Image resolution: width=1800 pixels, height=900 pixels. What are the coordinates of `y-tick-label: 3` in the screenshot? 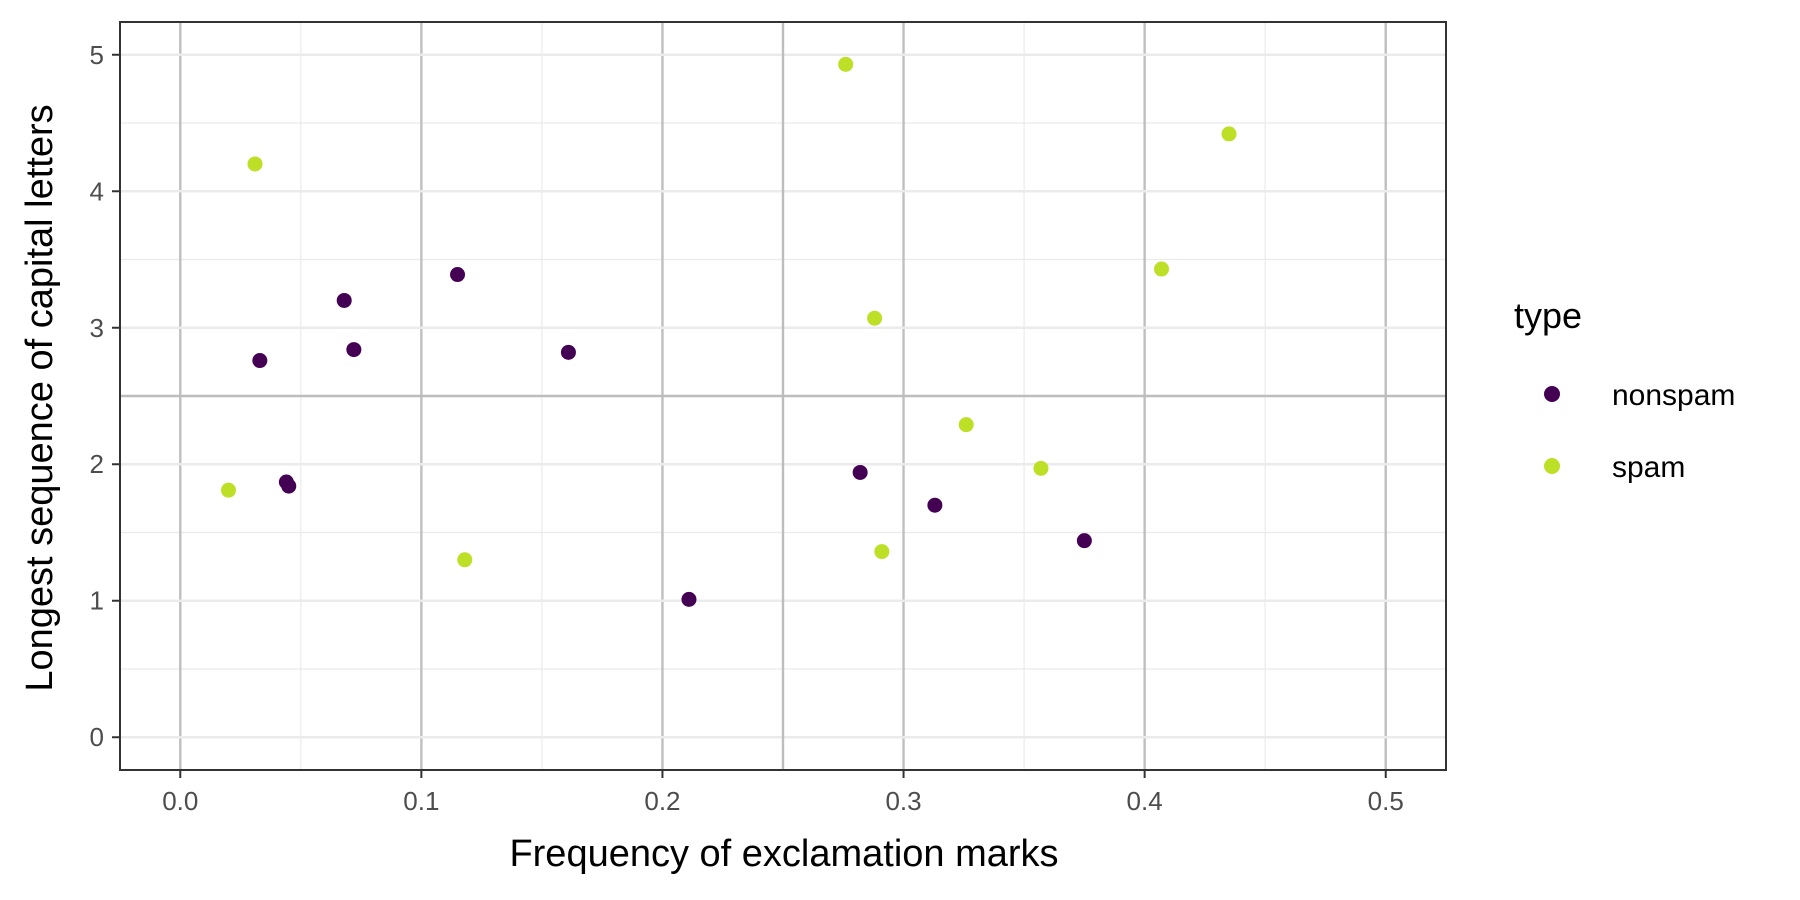 It's located at (97, 328).